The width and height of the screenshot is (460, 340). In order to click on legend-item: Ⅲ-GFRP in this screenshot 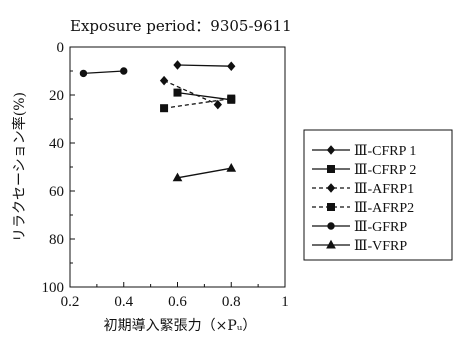, I will do `click(359, 227)`.